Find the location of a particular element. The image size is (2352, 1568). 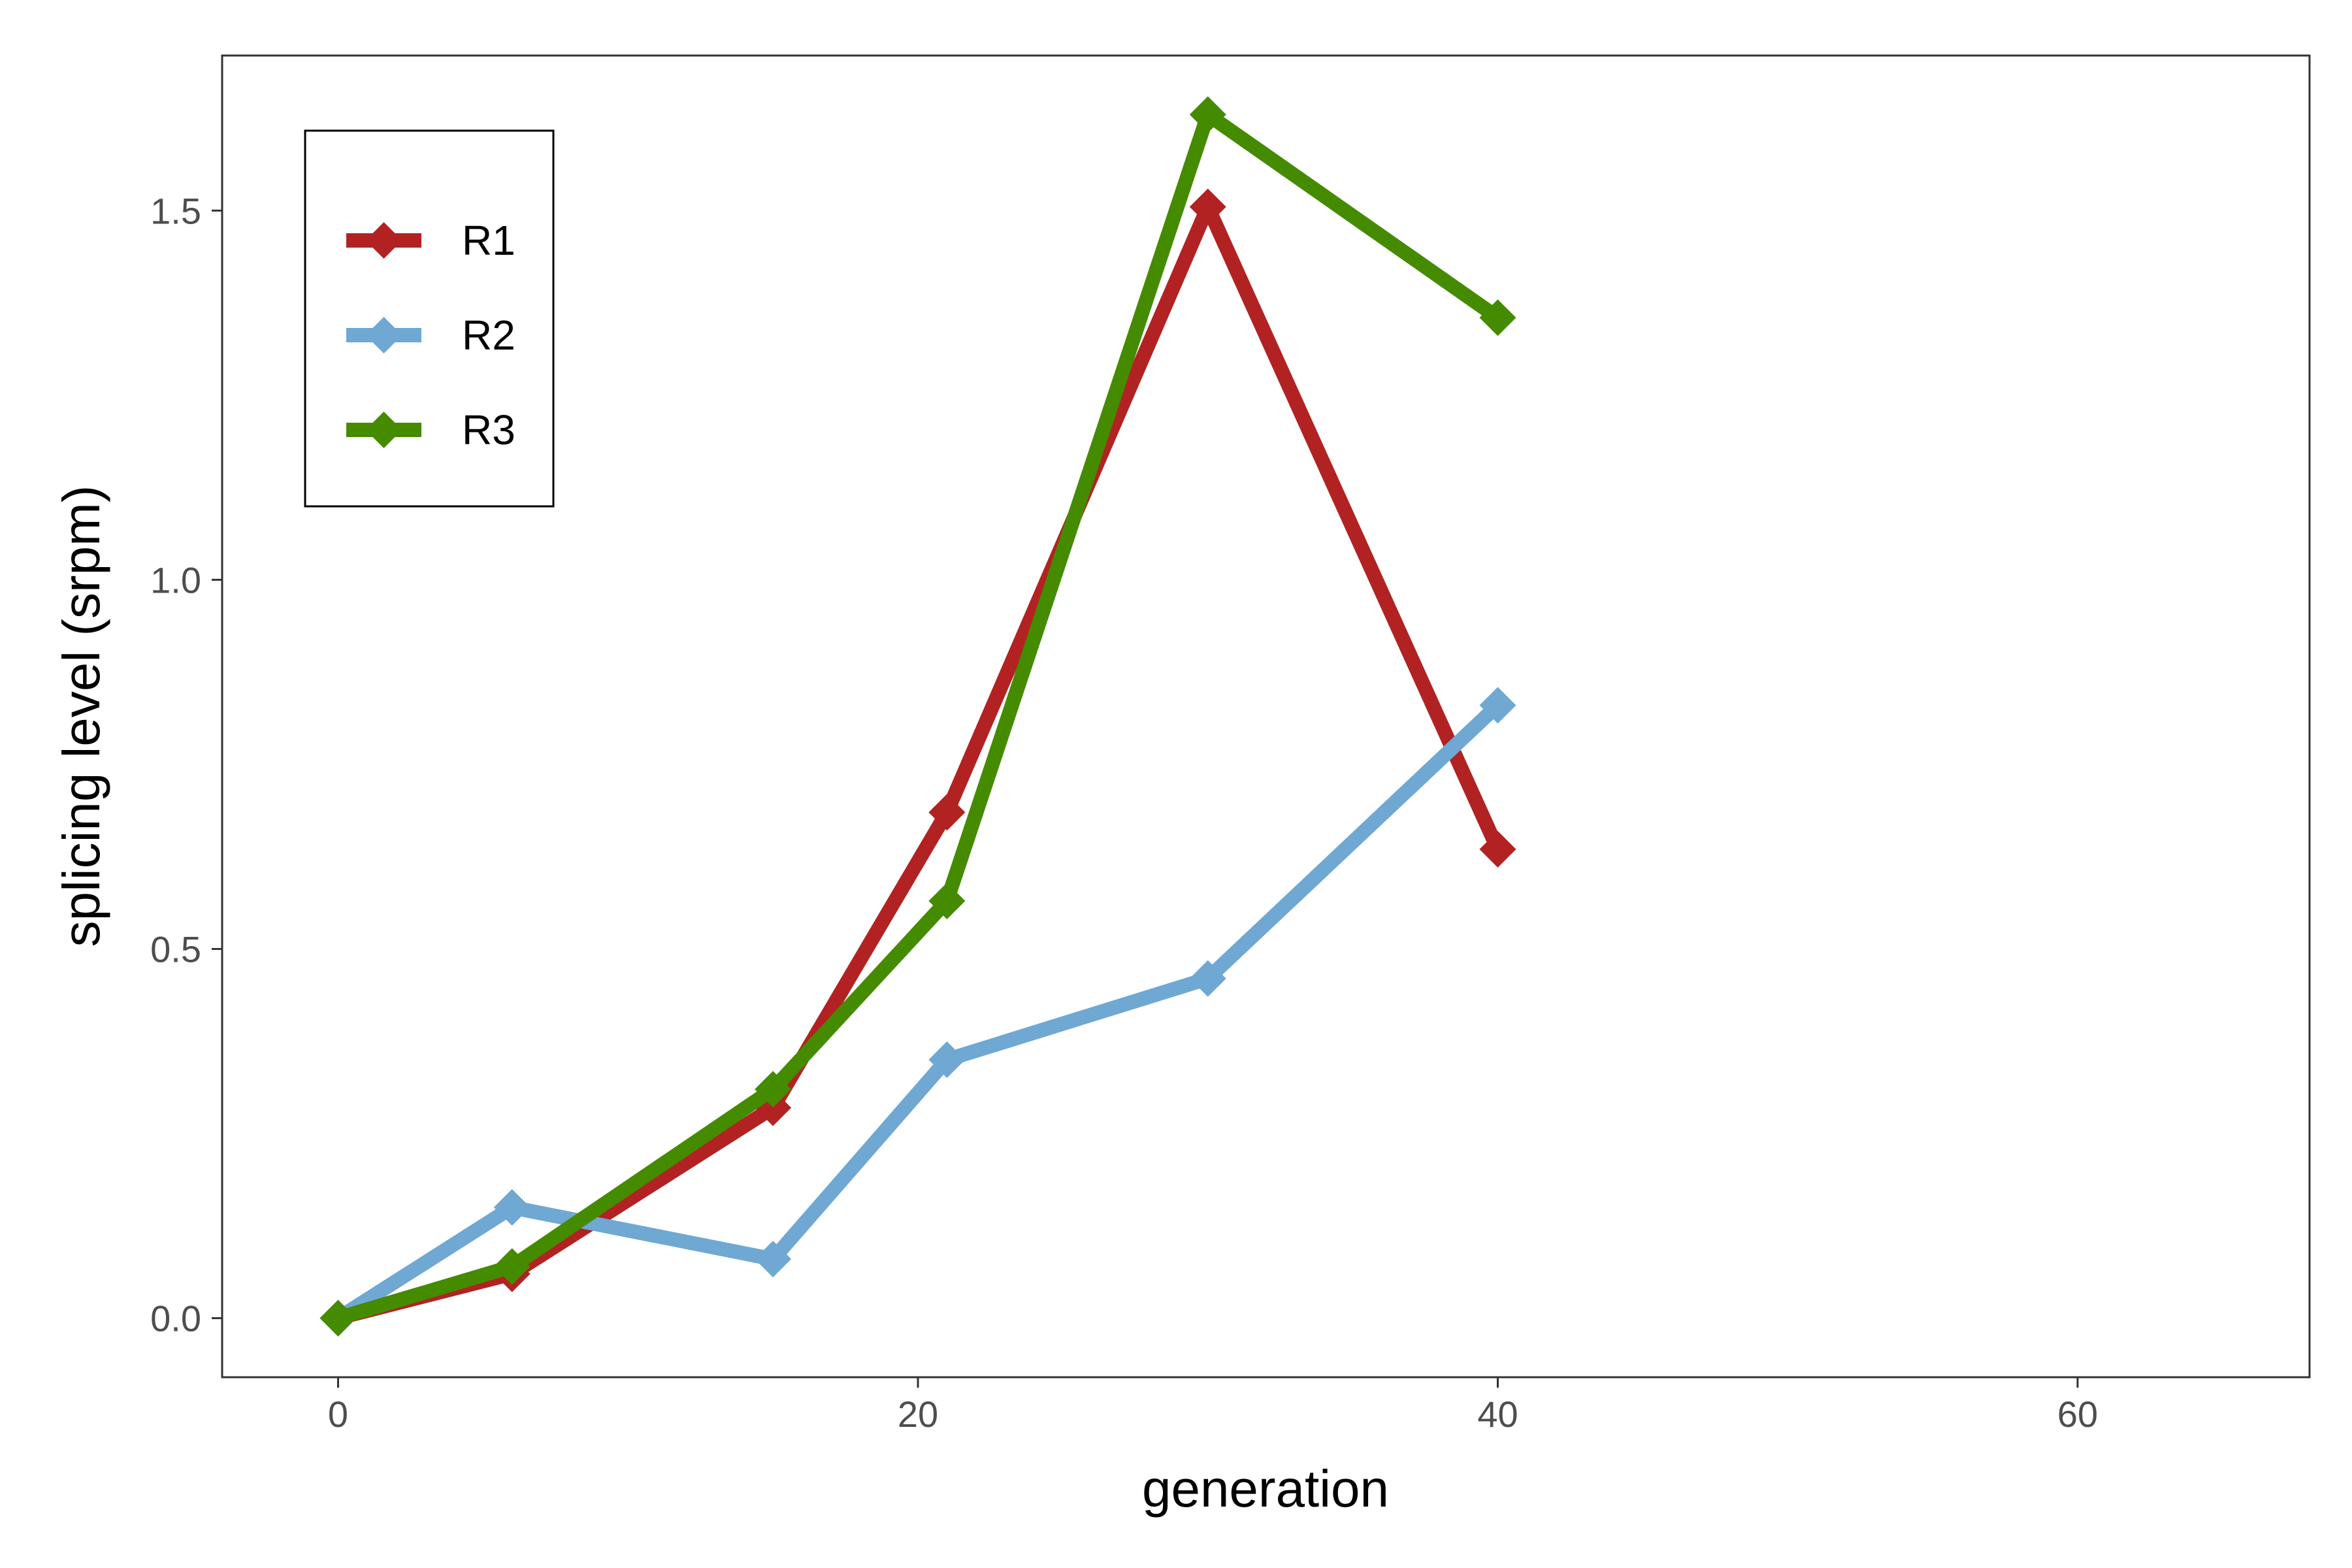

legend-item-r1: R1 is located at coordinates (430, 240).